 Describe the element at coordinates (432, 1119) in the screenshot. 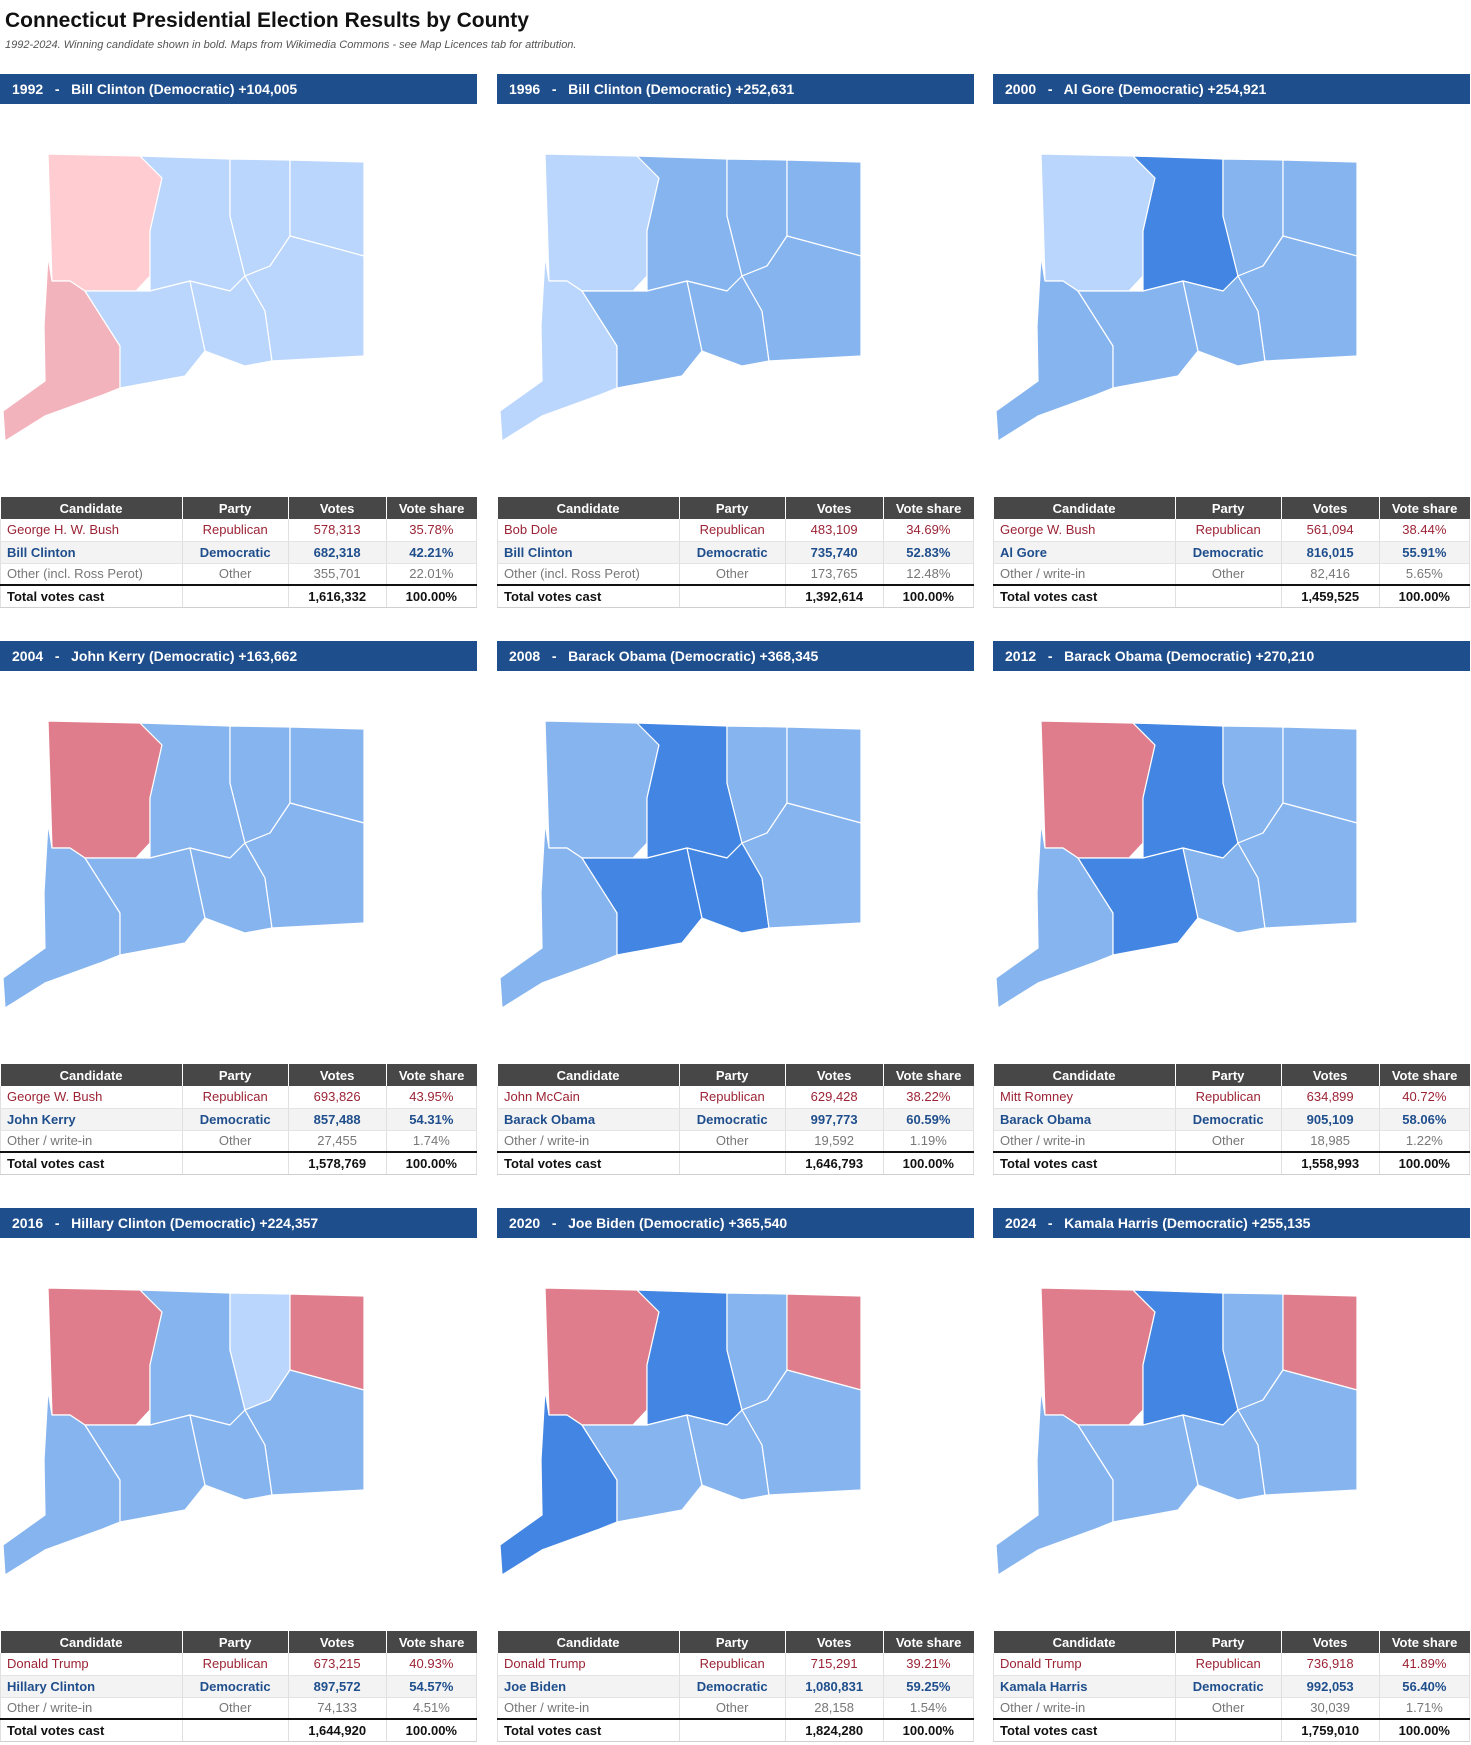

I see `share-cell: 54.31%` at that location.